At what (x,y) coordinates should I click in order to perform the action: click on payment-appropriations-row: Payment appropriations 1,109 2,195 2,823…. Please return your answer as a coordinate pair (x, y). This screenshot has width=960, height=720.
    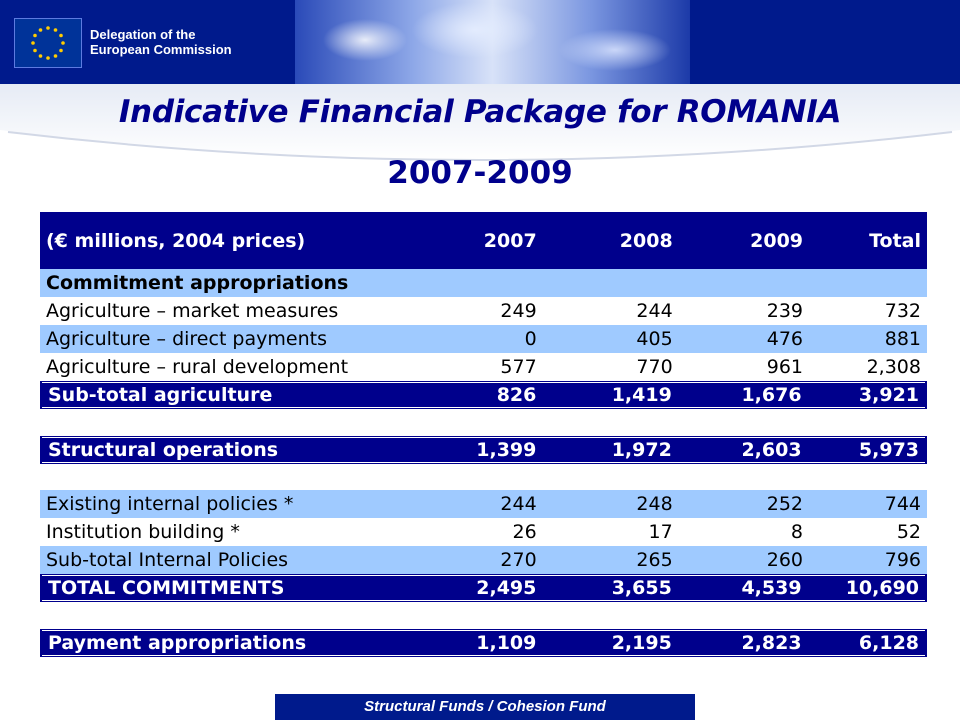
    Looking at the image, I should click on (483, 643).